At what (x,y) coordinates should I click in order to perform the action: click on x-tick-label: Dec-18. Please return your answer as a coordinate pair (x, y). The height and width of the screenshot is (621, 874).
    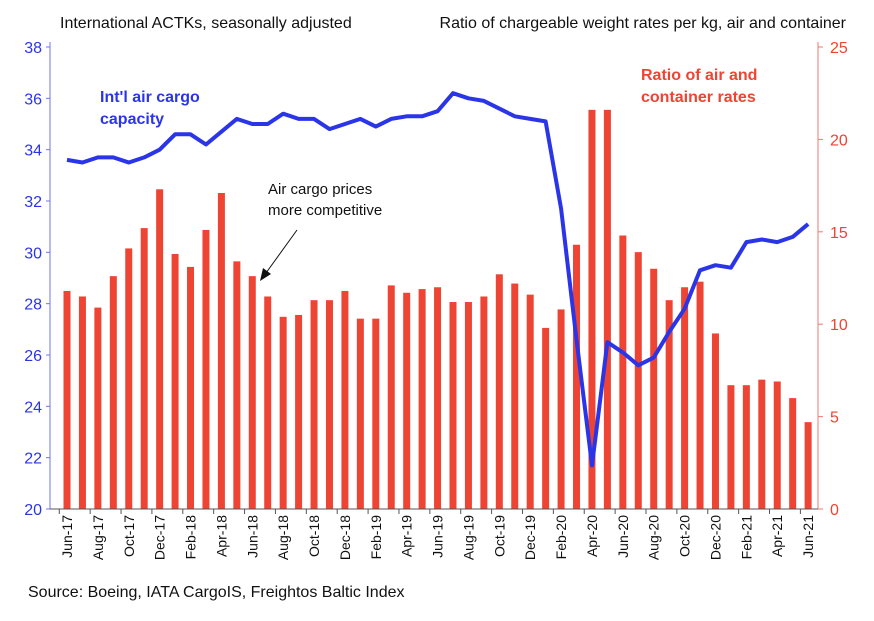
    Looking at the image, I should click on (345, 537).